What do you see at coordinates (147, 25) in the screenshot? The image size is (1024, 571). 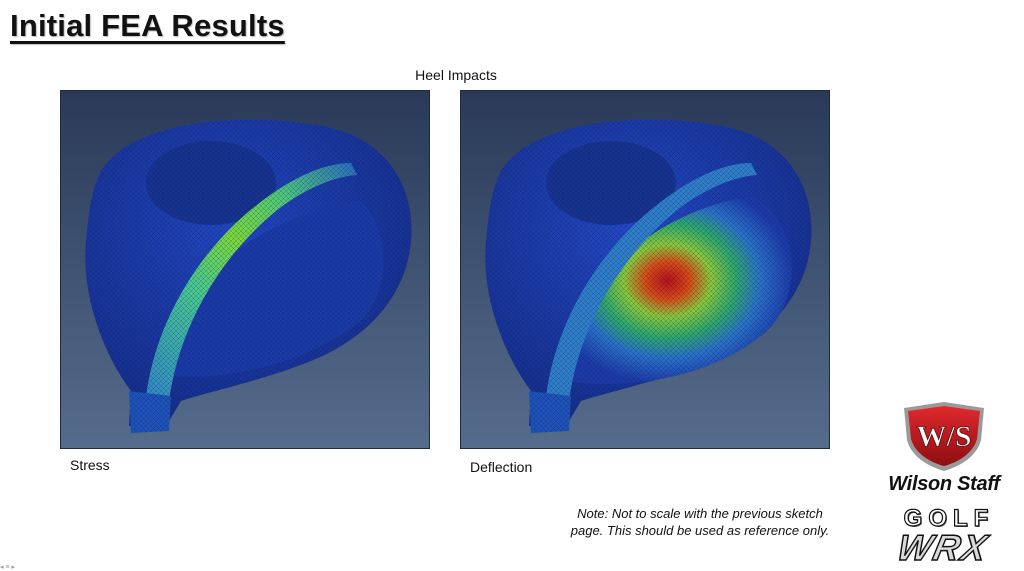 I see `slide-title: Initial FEA Results` at bounding box center [147, 25].